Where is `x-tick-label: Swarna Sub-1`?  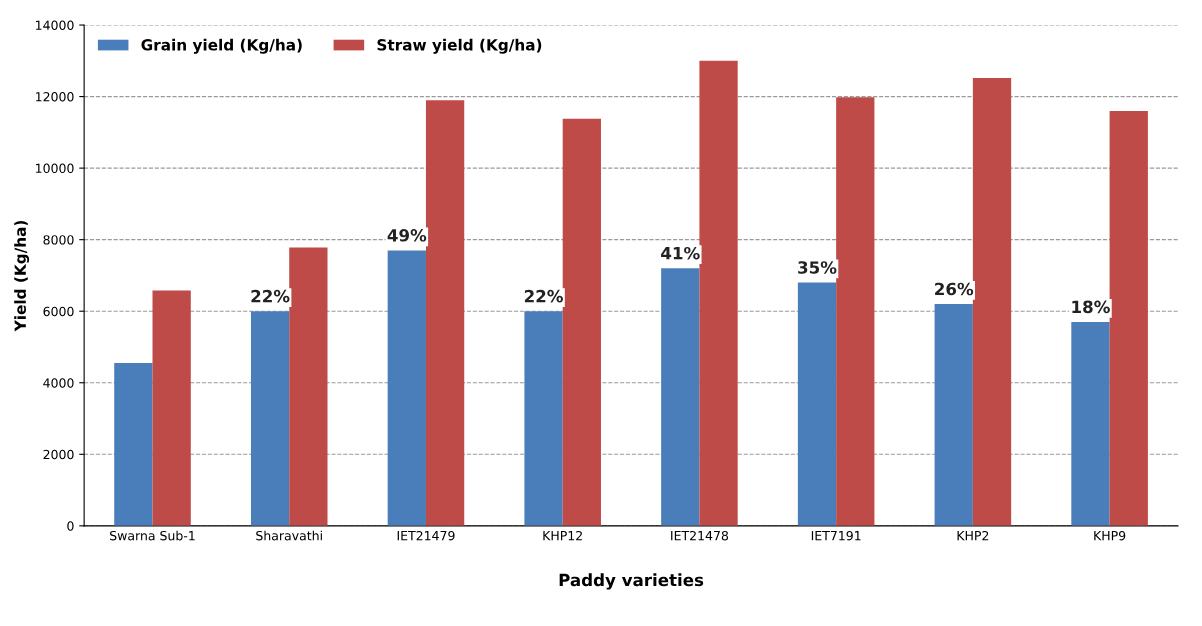 x-tick-label: Swarna Sub-1 is located at coordinates (152, 535).